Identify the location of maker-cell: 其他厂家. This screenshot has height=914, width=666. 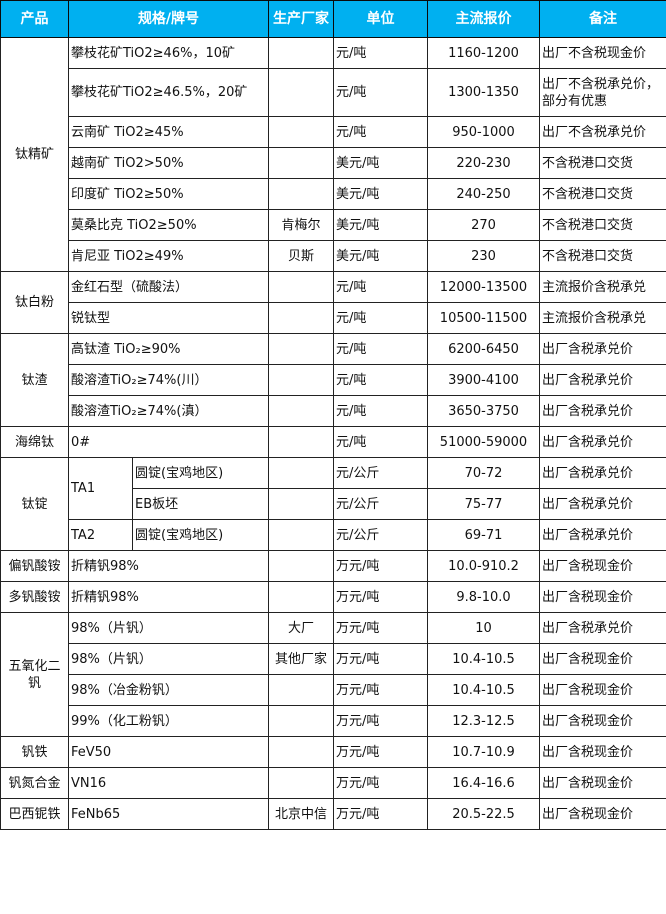
(301, 659).